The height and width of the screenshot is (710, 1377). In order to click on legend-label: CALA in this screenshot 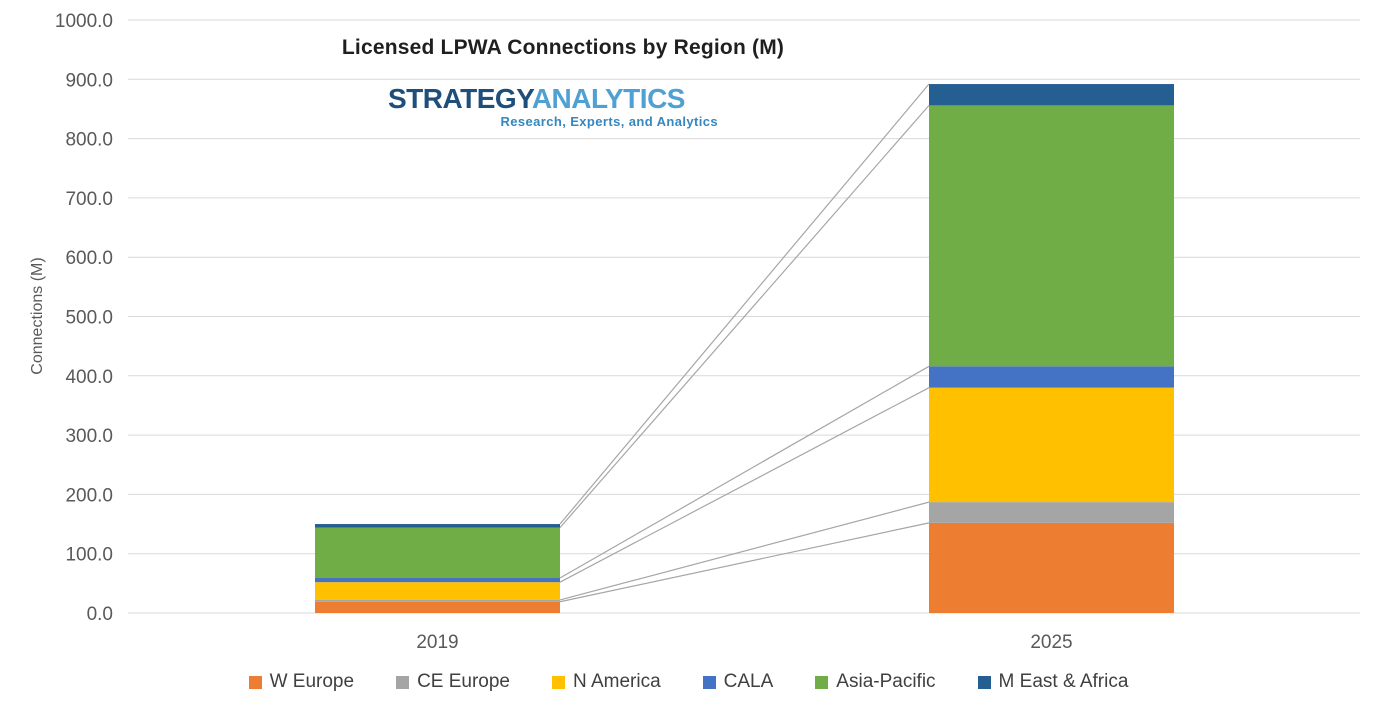, I will do `click(748, 681)`.